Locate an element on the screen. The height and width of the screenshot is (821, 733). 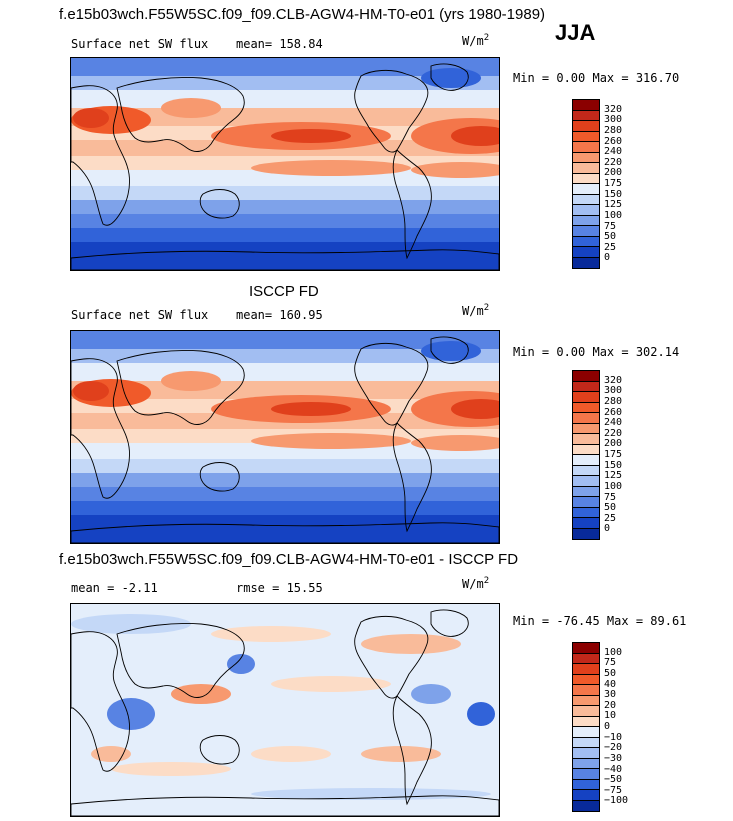
panel-2-minmax: Min = 0.00 Max = 302.14 is located at coordinates (596, 352).